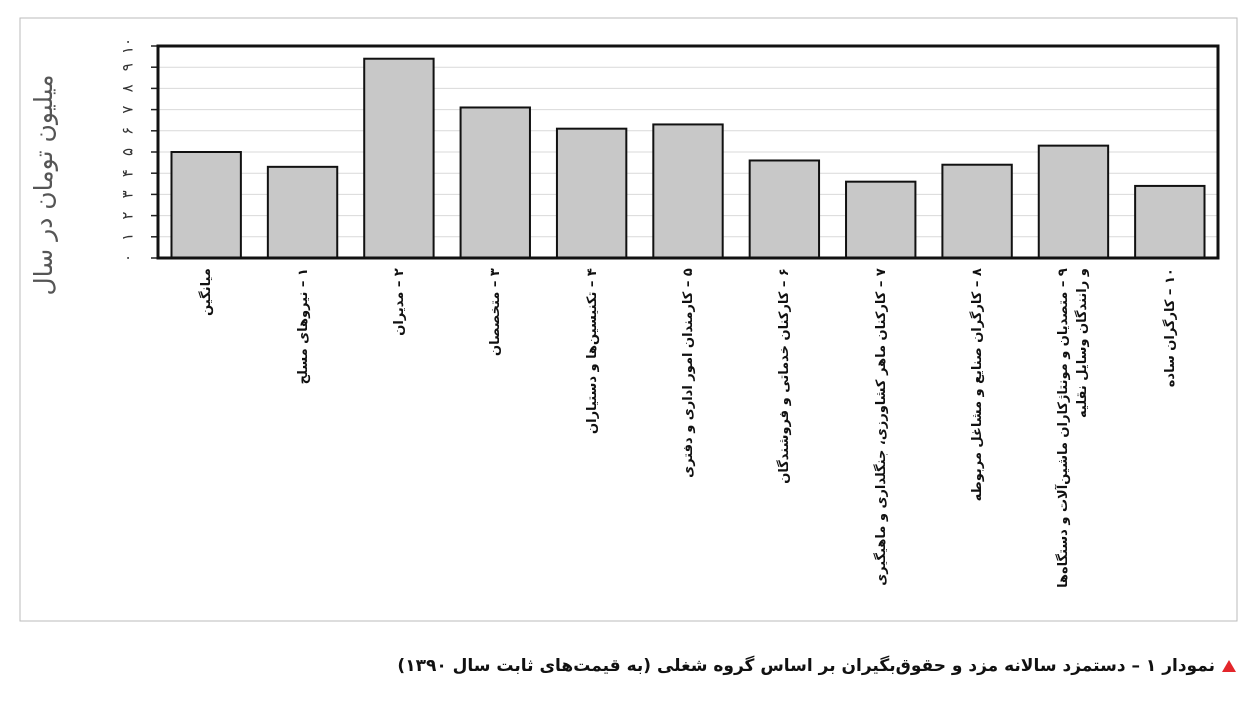 The image size is (1255, 715). What do you see at coordinates (1170, 433) in the screenshot?
I see `x-tick-label: ۱۰ – کارگران ساده` at bounding box center [1170, 433].